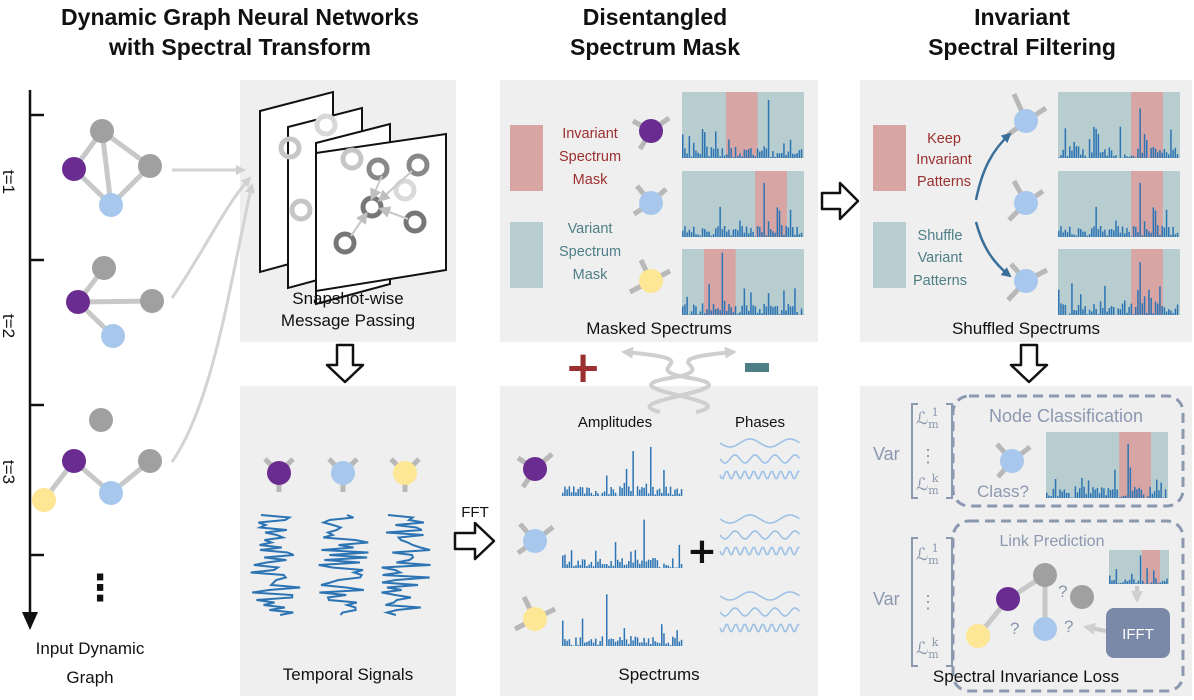 The height and width of the screenshot is (700, 1194). I want to click on node-yellow, so click(651, 281).